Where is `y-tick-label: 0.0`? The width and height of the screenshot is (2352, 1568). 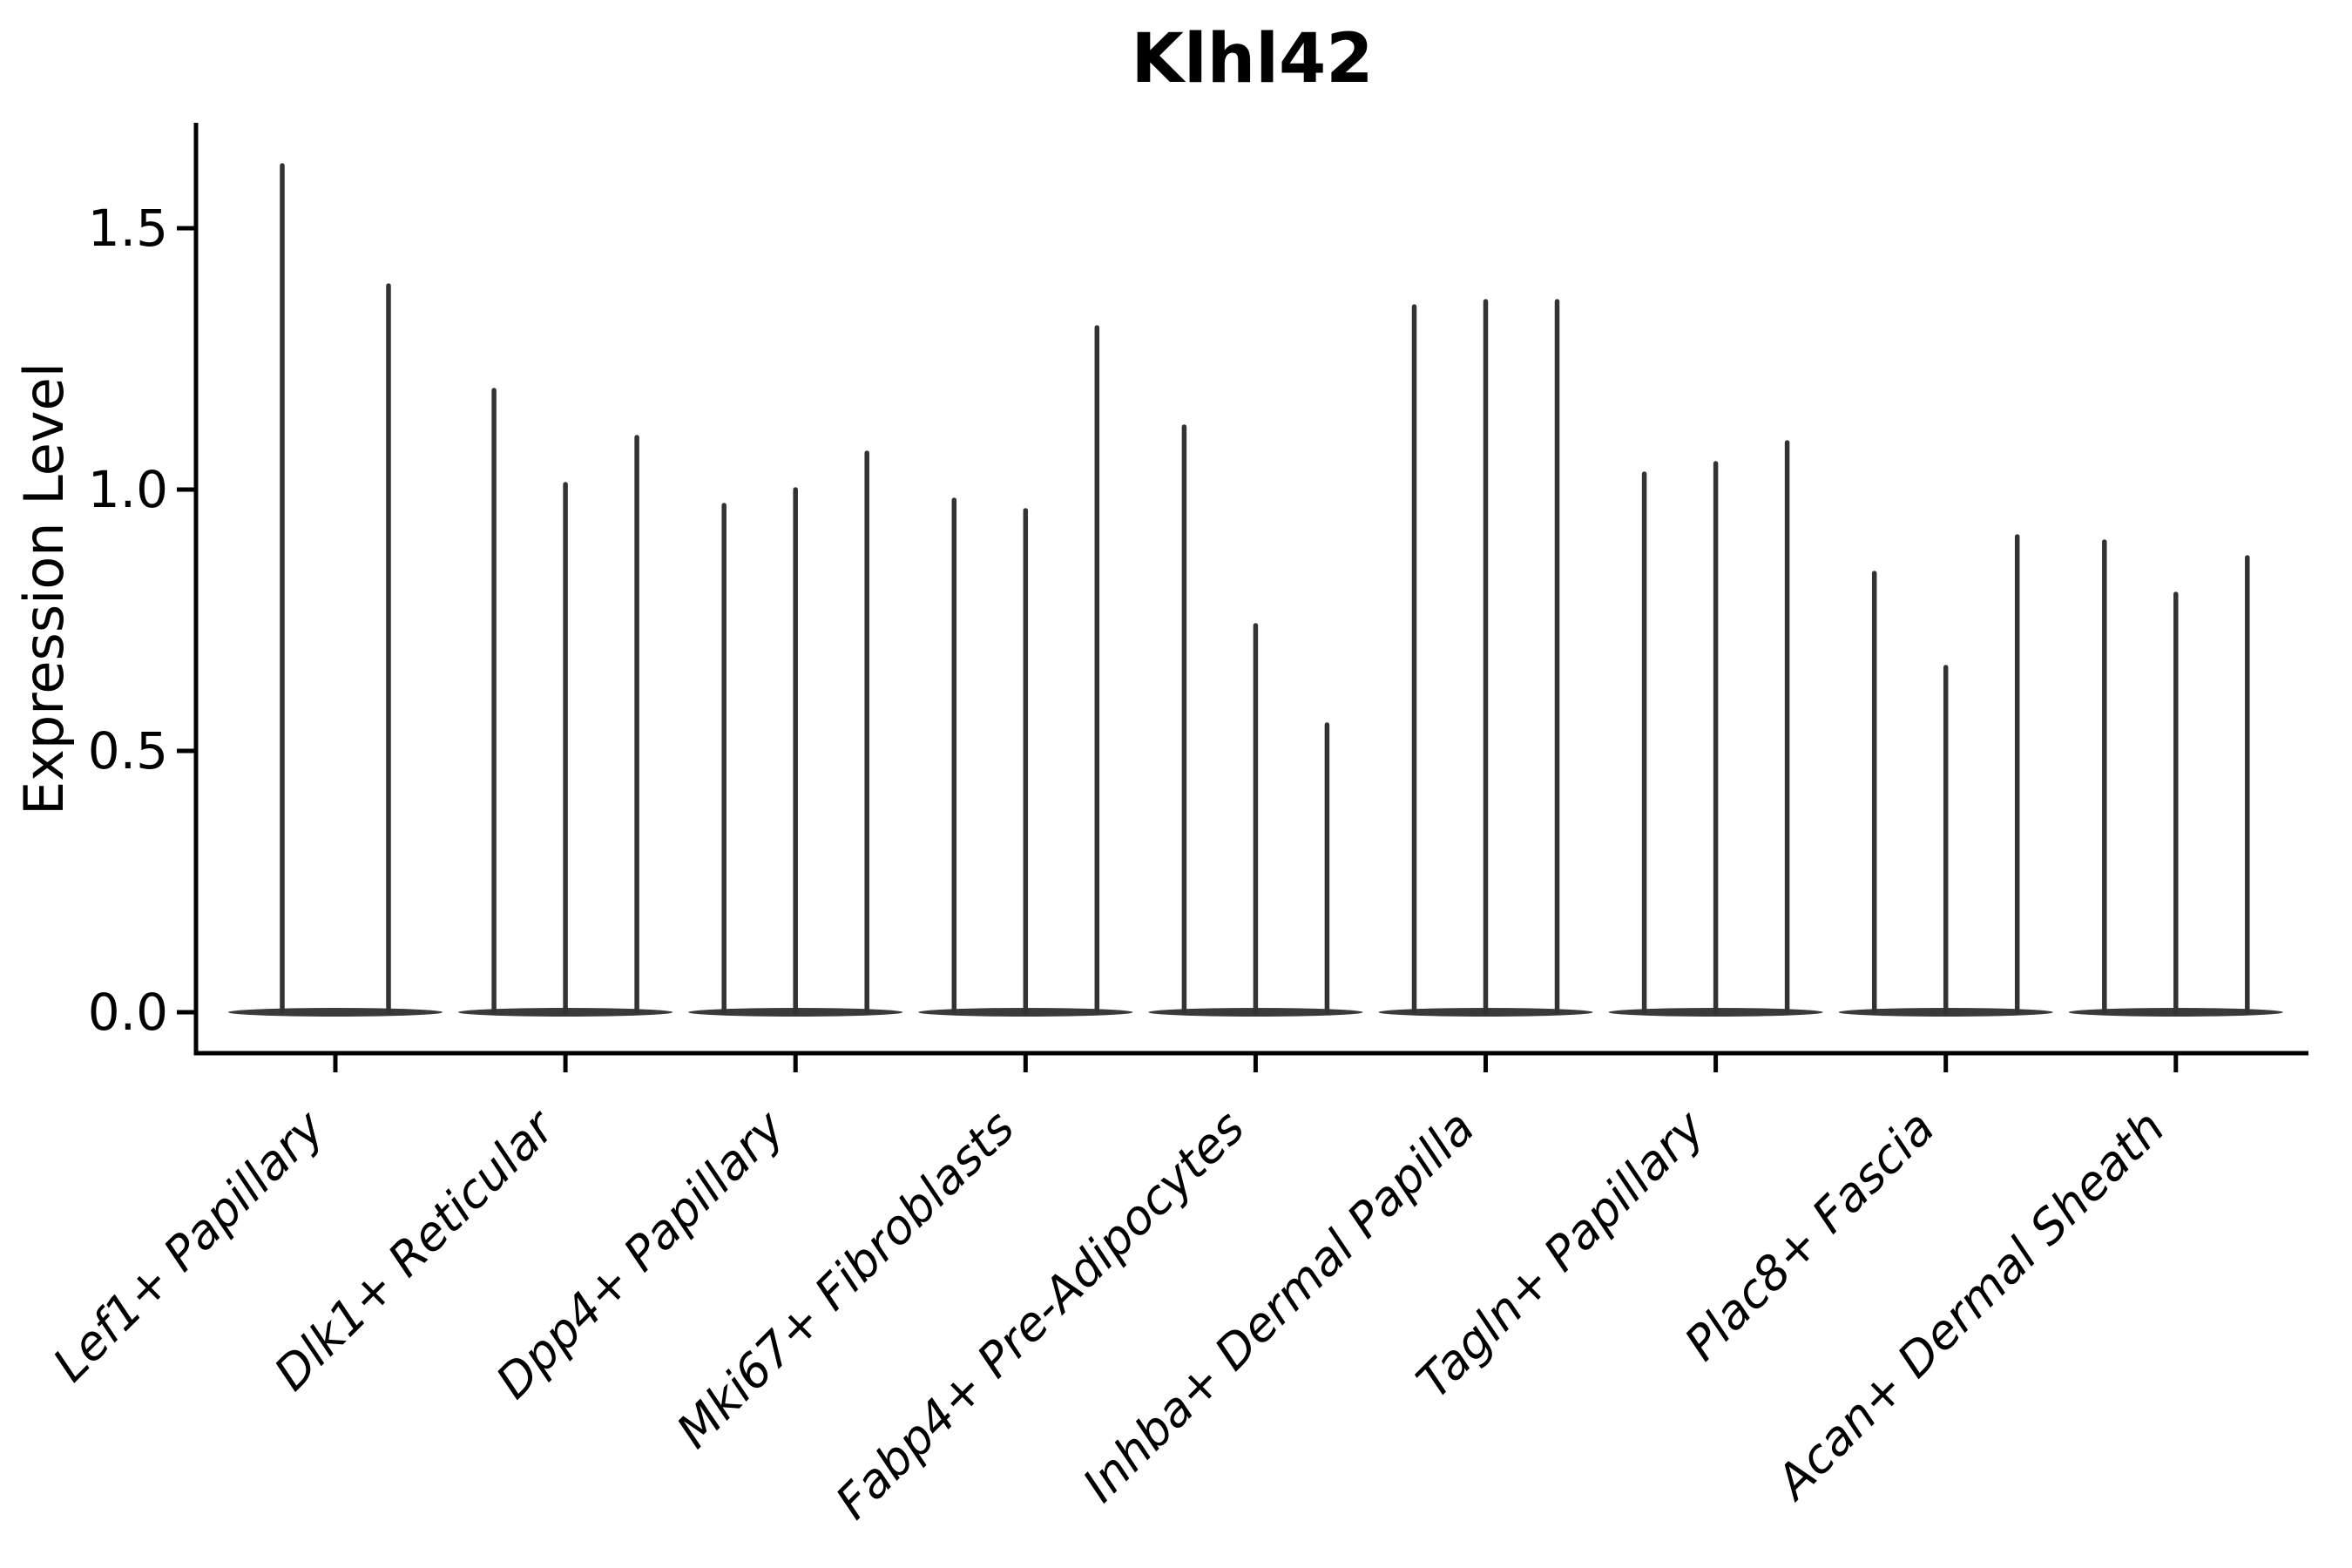 y-tick-label: 0.0 is located at coordinates (128, 1013).